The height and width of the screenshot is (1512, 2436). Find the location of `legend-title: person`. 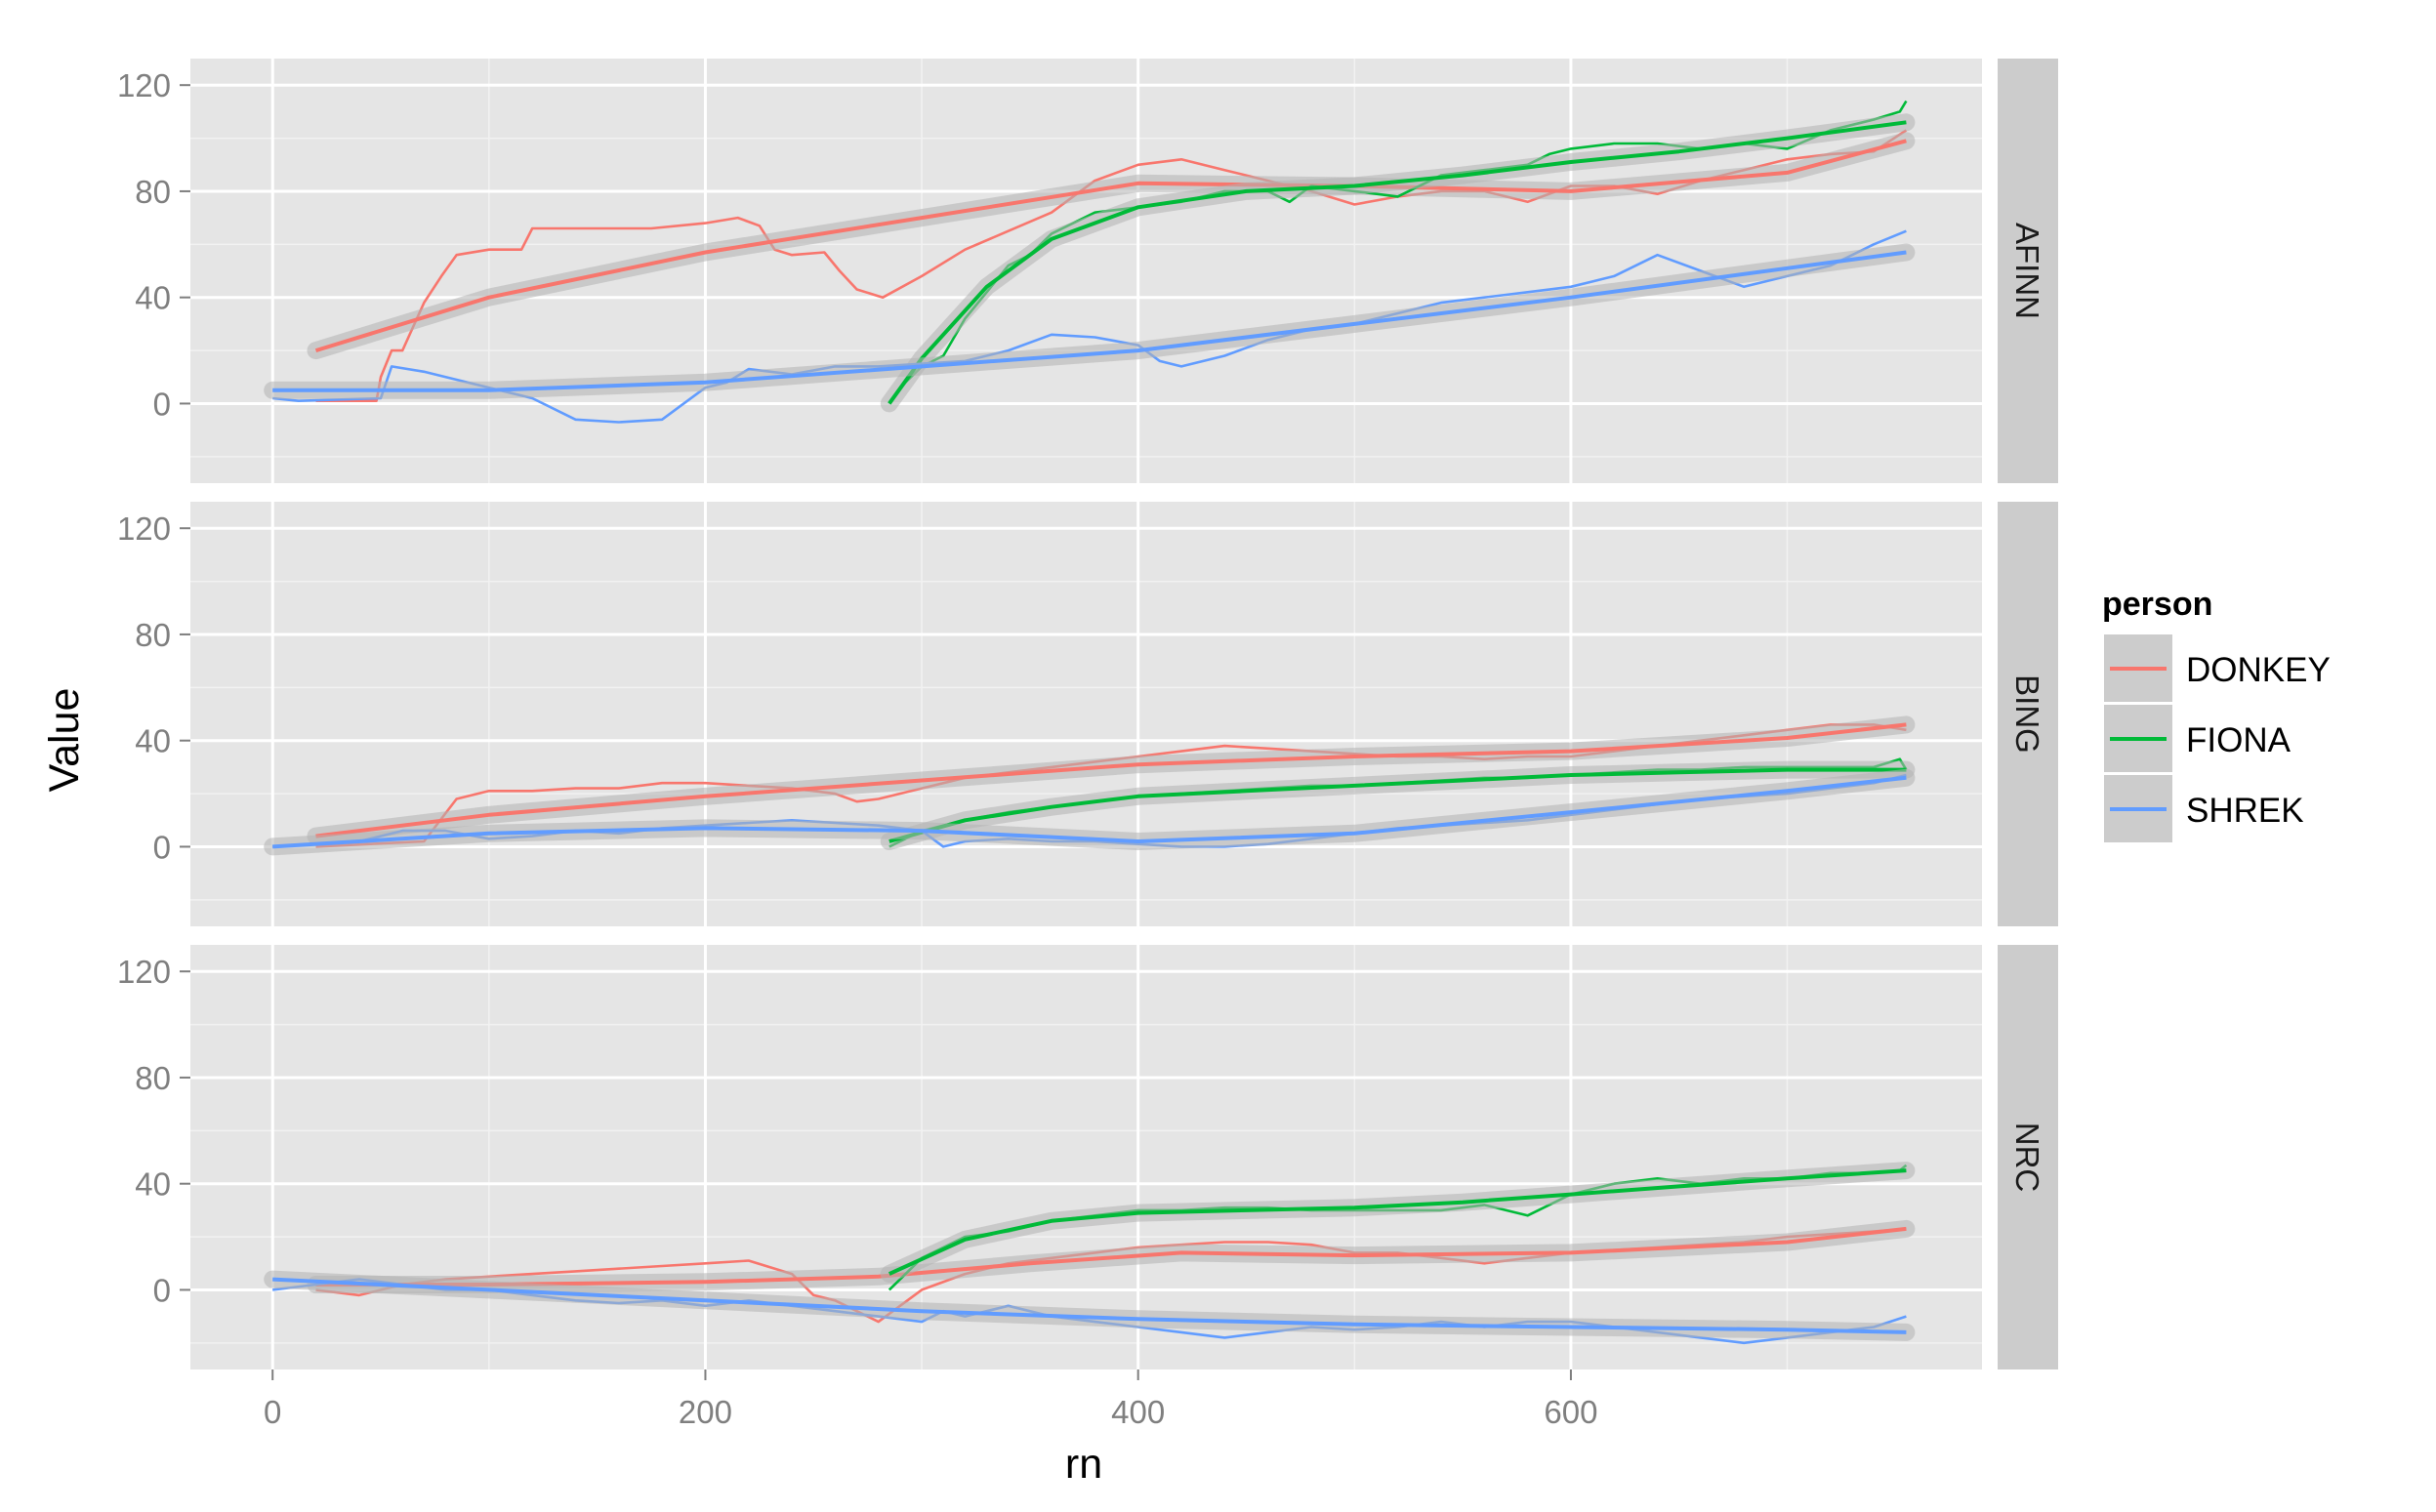

legend-title: person is located at coordinates (2157, 604).